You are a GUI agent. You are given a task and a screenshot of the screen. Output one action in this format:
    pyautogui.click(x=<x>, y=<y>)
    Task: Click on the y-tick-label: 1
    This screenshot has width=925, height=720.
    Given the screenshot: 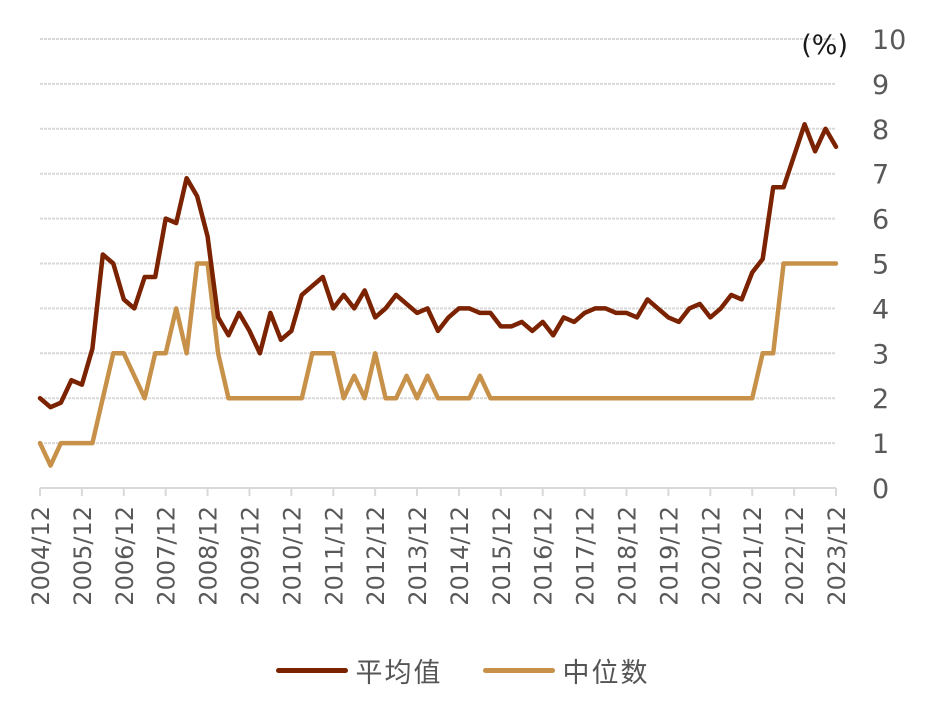 What is the action you would take?
    pyautogui.click(x=880, y=444)
    